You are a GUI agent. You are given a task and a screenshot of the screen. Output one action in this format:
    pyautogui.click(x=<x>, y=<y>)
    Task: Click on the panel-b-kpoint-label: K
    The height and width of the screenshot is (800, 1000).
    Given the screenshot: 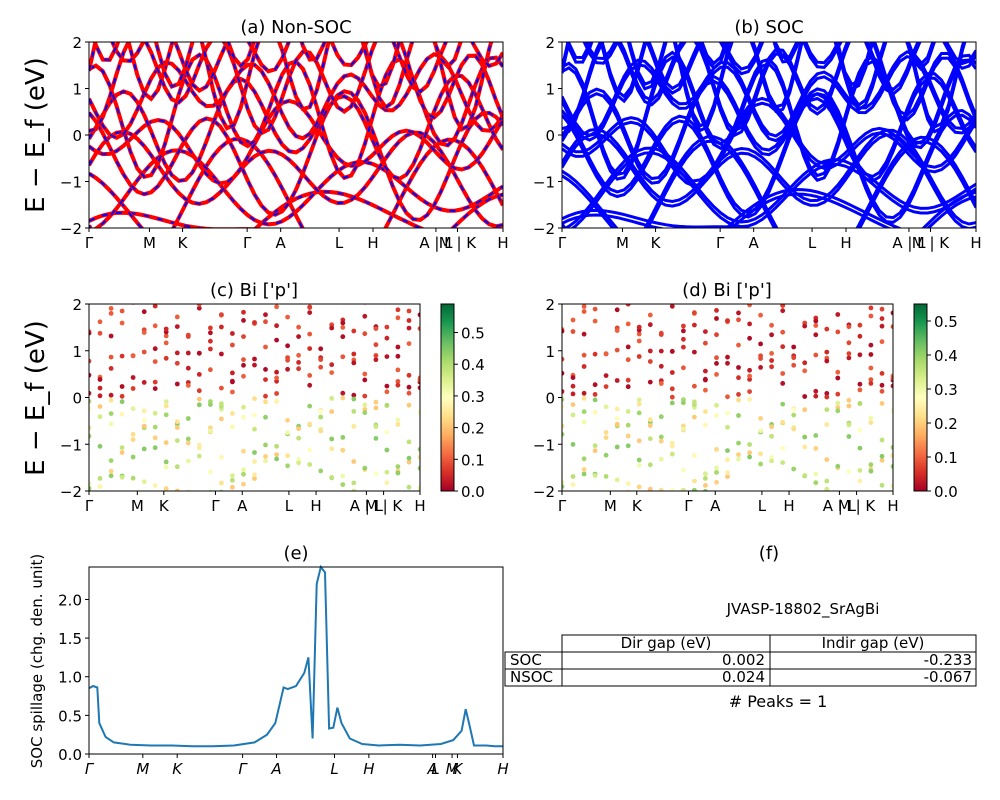 What is the action you would take?
    pyautogui.click(x=656, y=243)
    